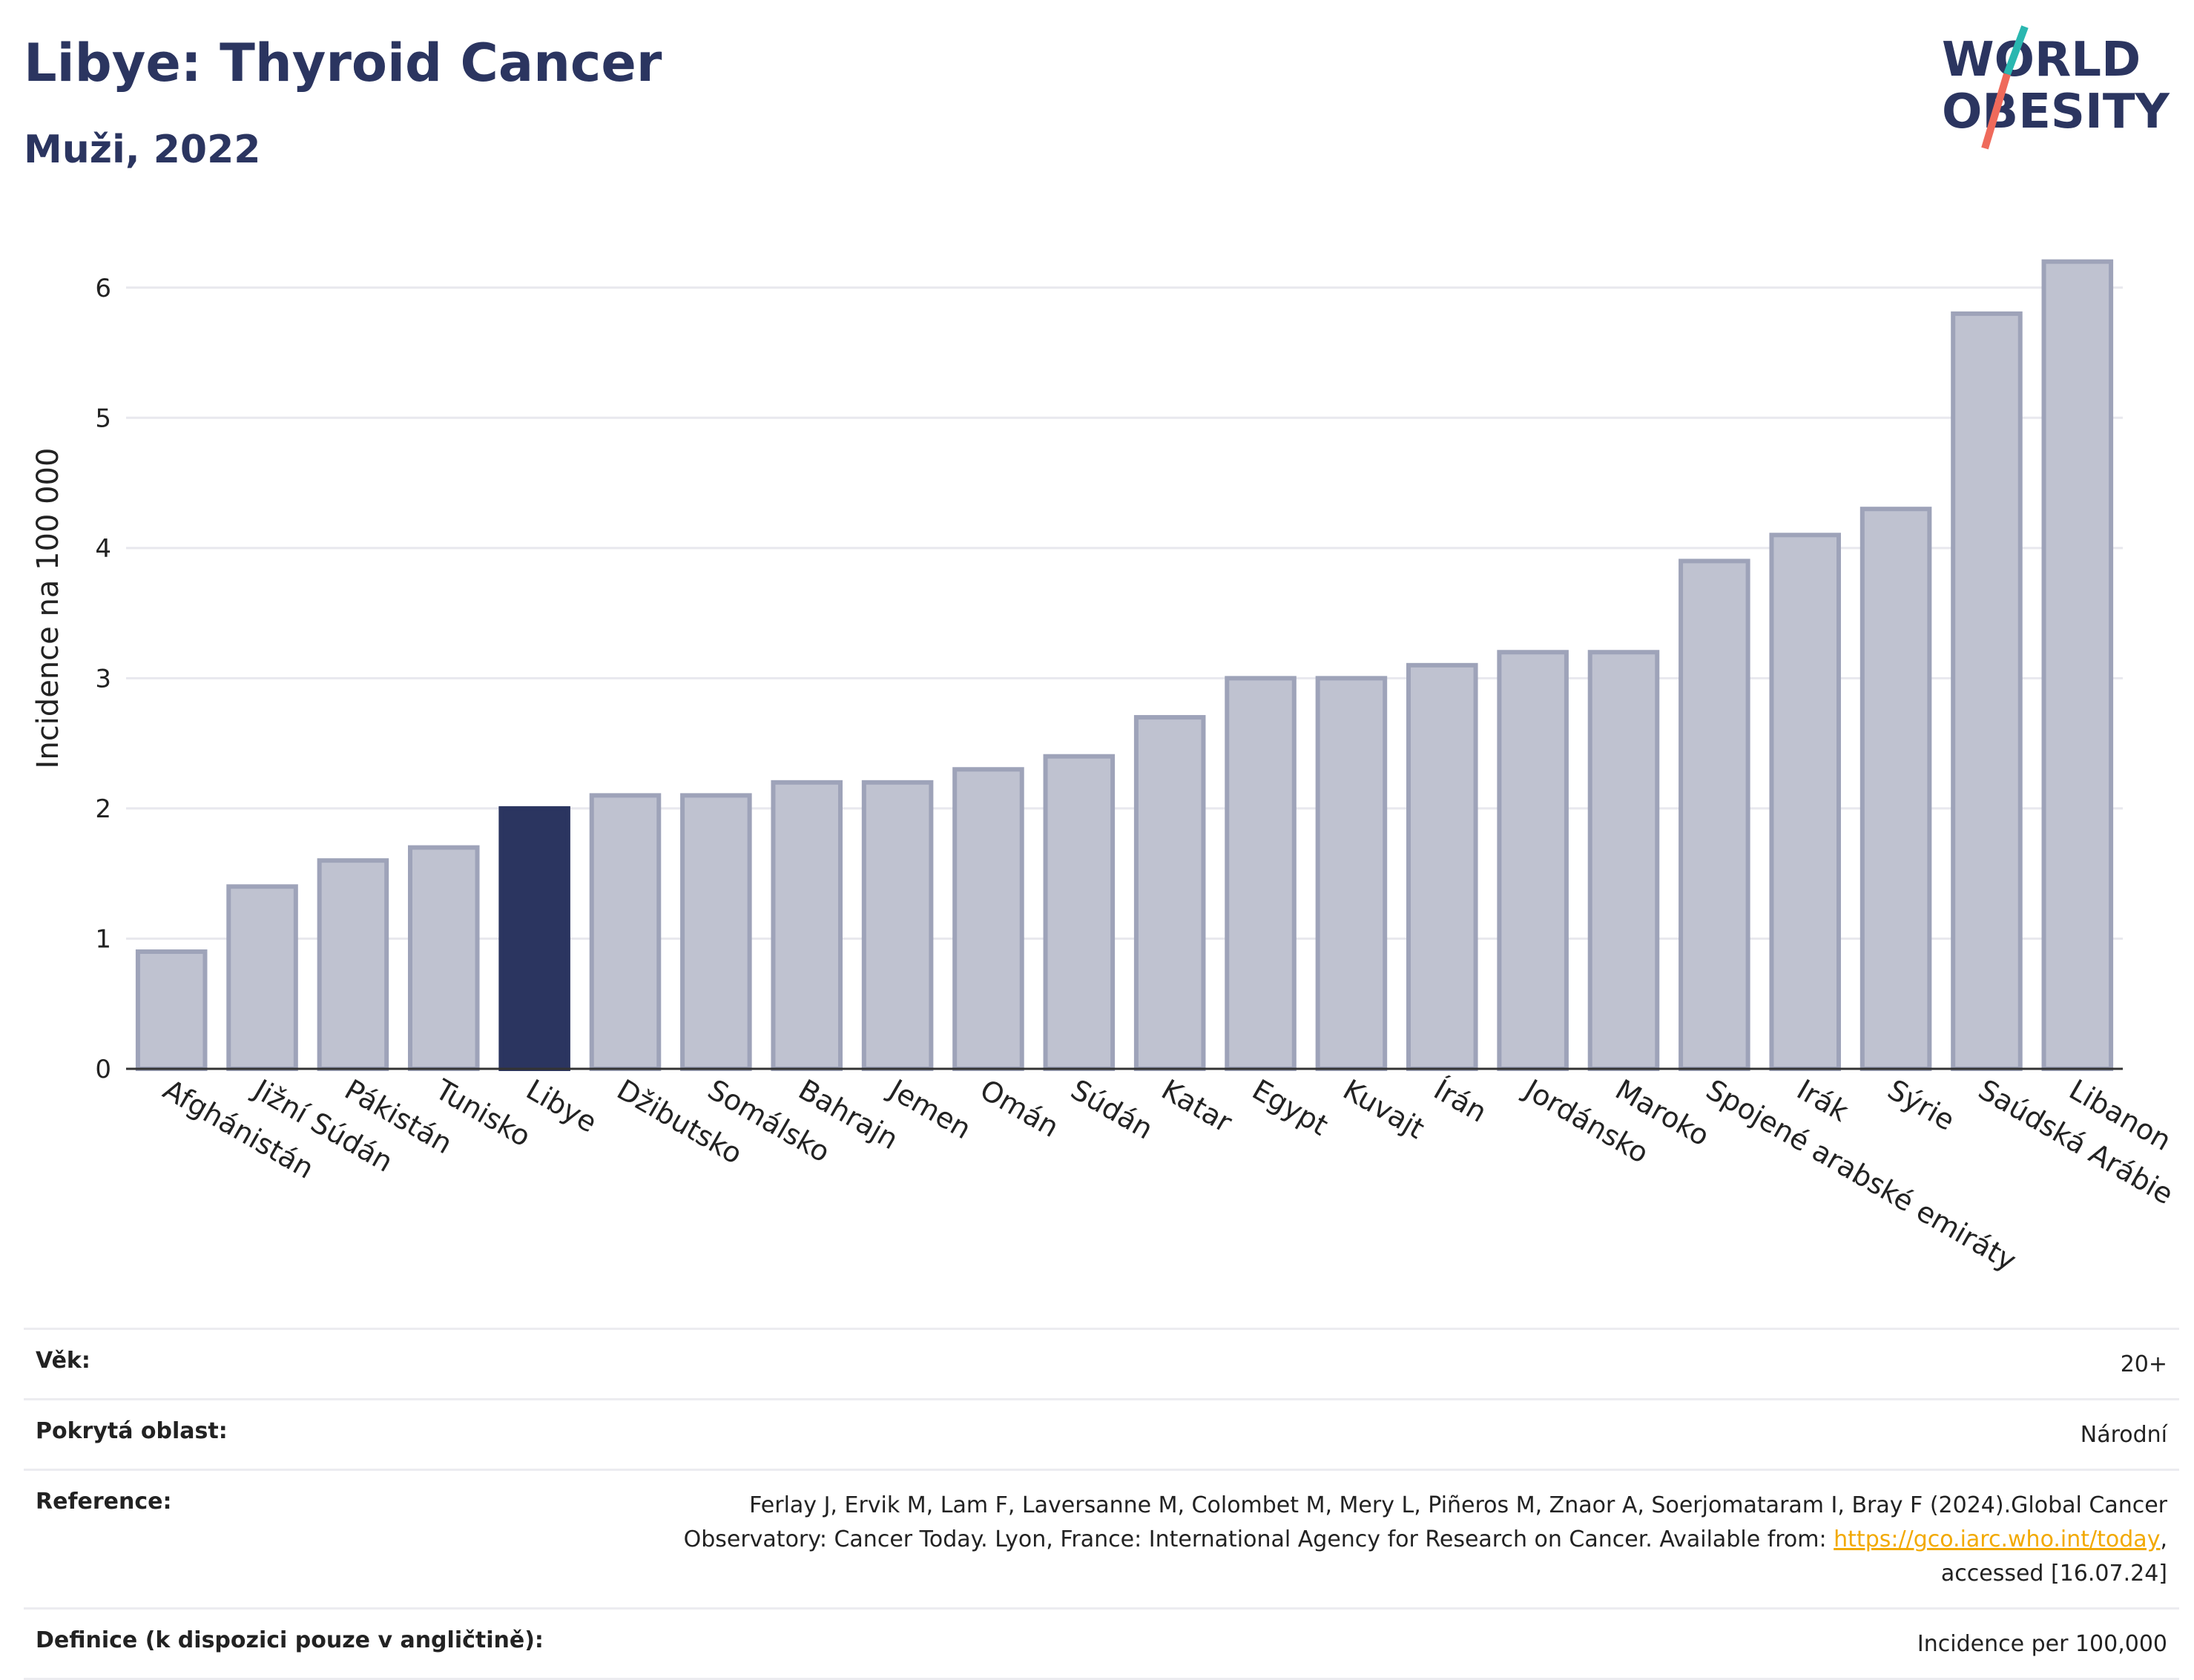 The height and width of the screenshot is (1680, 2194). I want to click on world-obesity-logo: WORLD OBESITY, so click(2056, 88).